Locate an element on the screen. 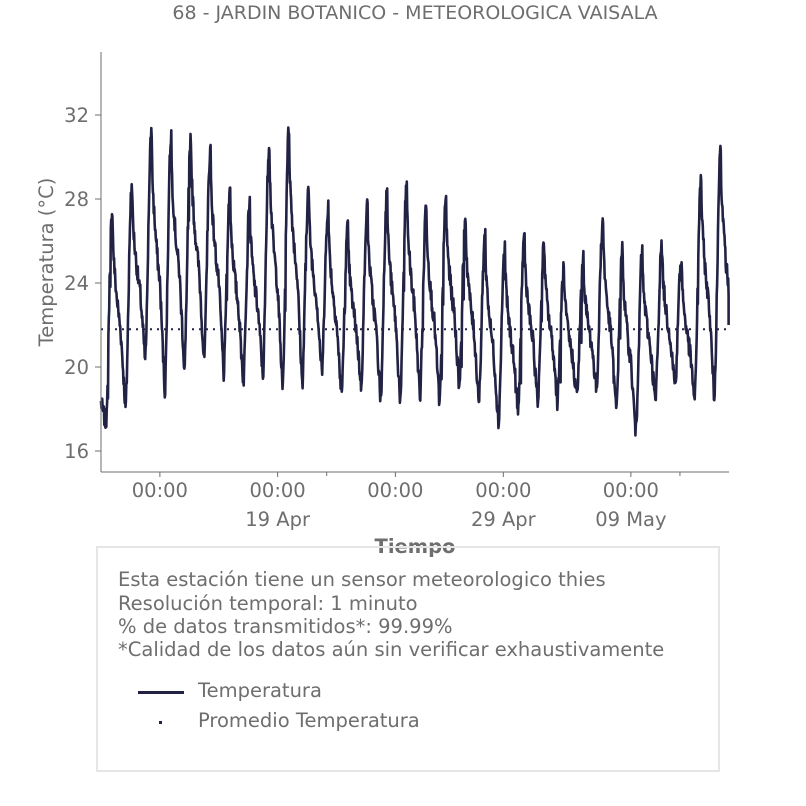 This screenshot has width=806, height=806. legend-label: Temperatura is located at coordinates (260, 690).